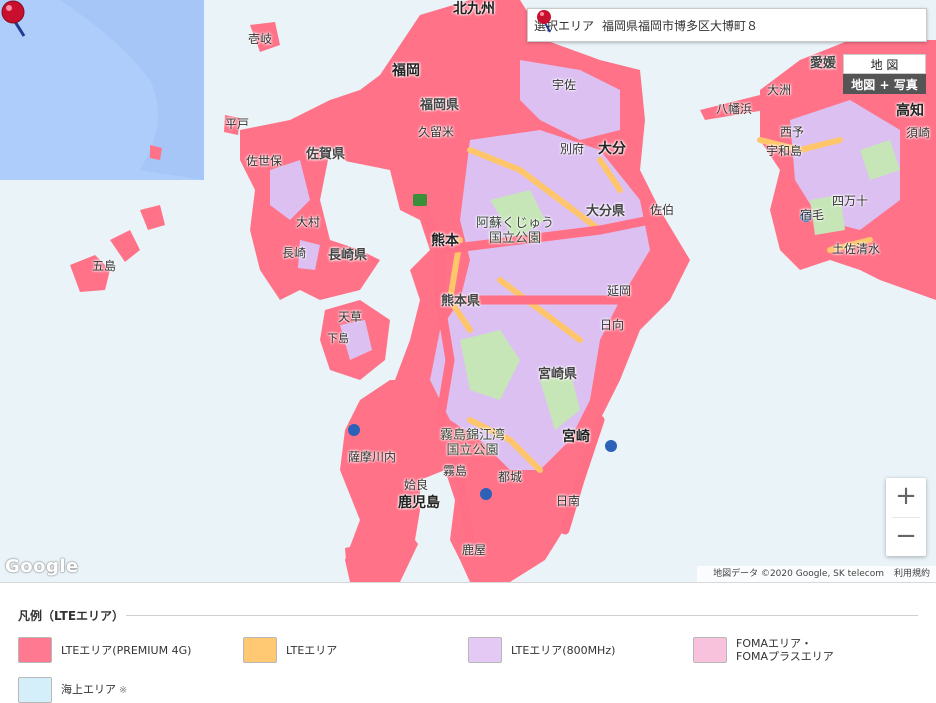 This screenshot has width=936, height=703. Describe the element at coordinates (473, 443) in the screenshot. I see `label-kirishima-park: 霧島錦江湾 国立公園` at that location.